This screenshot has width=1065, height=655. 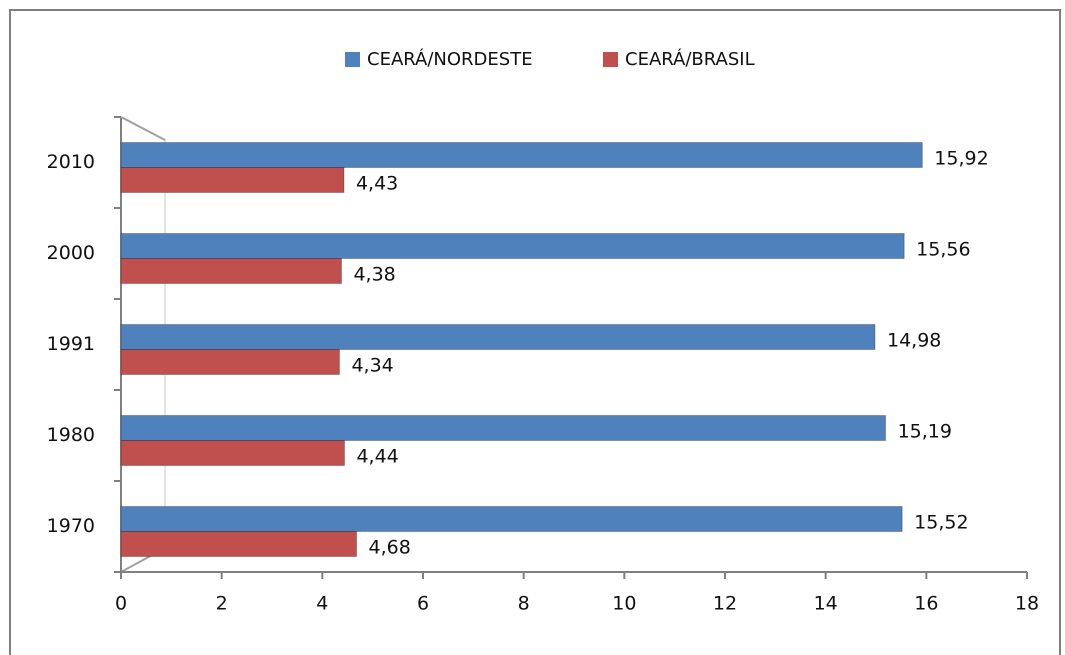 I want to click on value-label: 15,92, so click(x=961, y=159).